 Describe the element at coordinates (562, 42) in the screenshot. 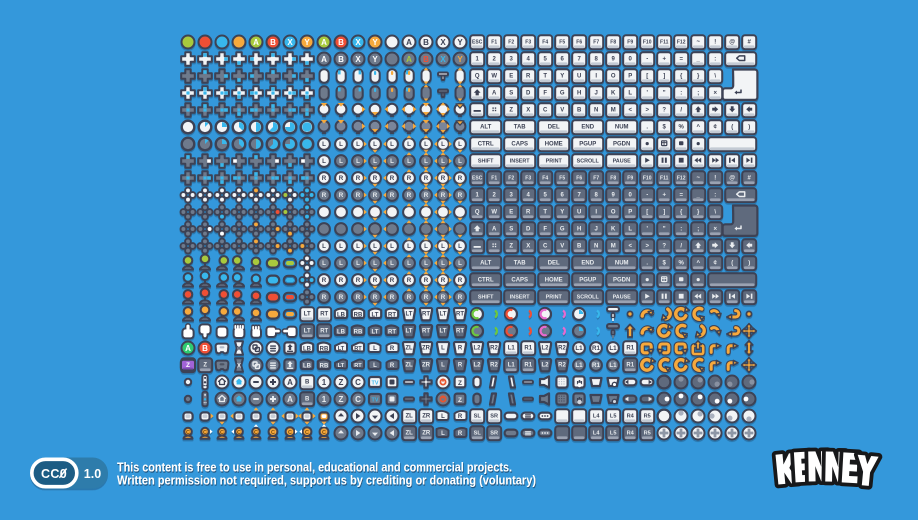

I see `svg-text: F5` at that location.